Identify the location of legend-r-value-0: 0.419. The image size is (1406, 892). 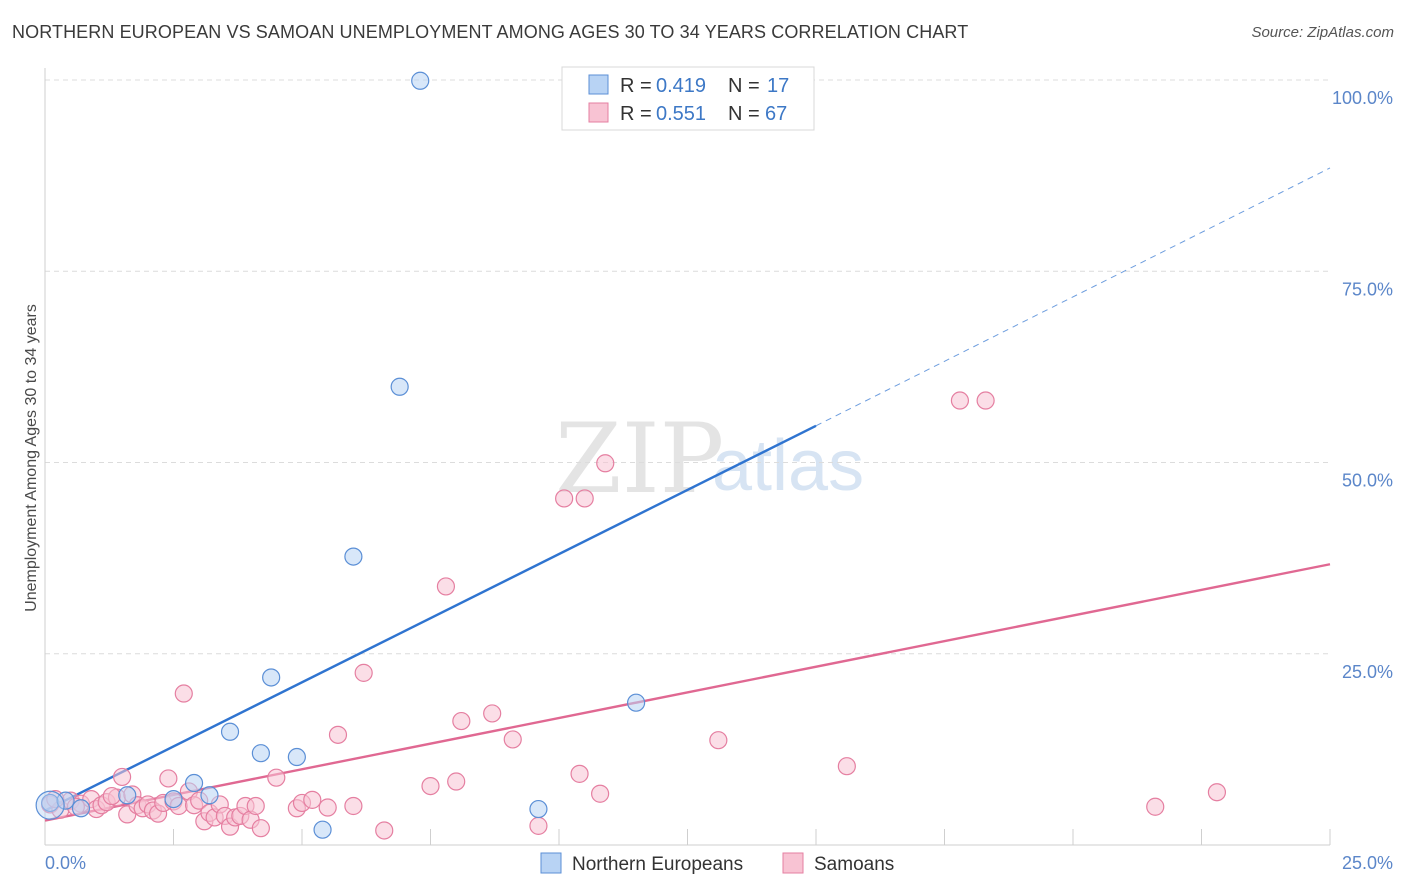
(681, 86).